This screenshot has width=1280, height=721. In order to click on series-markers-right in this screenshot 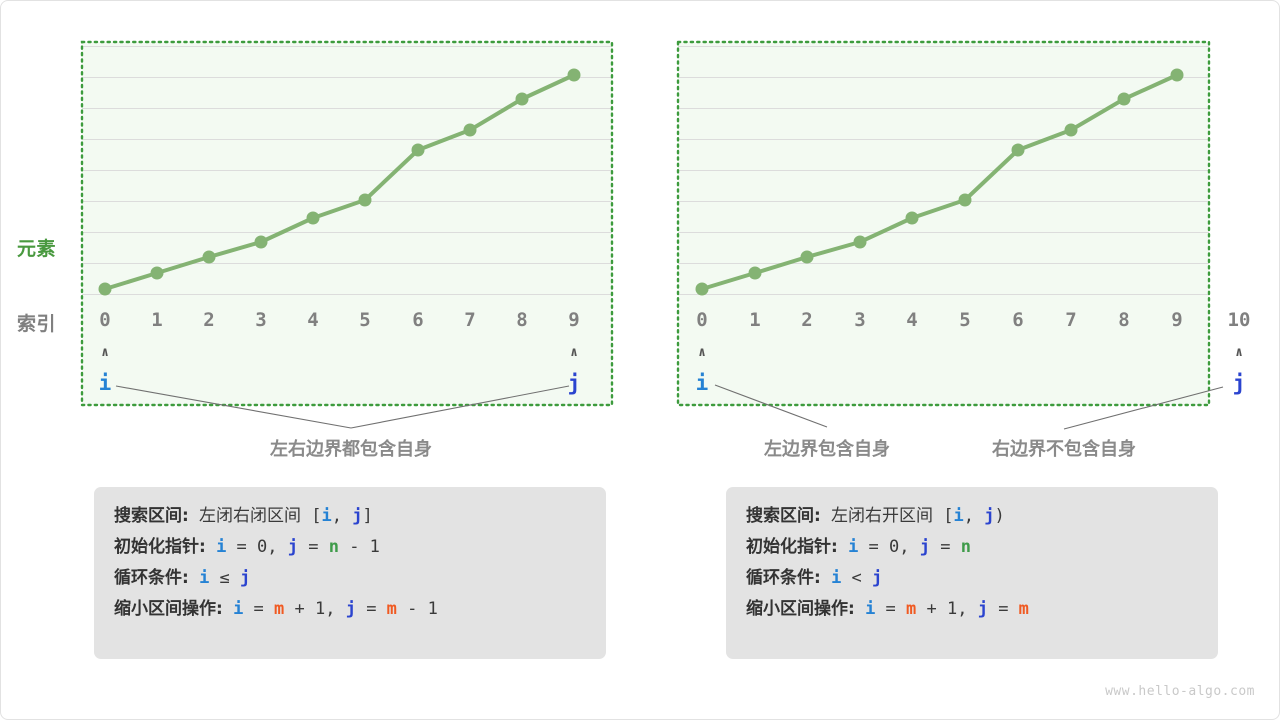, I will do `click(939, 182)`.